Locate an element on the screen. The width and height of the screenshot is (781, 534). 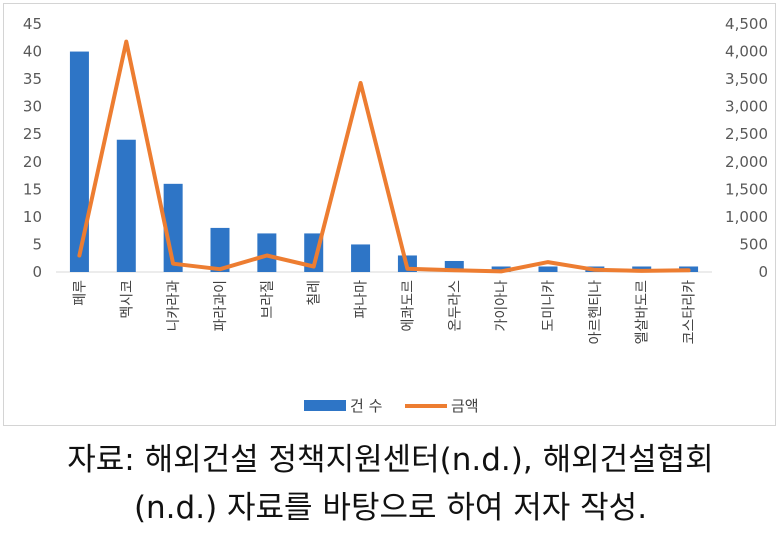
x-tick-label: 도미니카 is located at coordinates (549, 306).